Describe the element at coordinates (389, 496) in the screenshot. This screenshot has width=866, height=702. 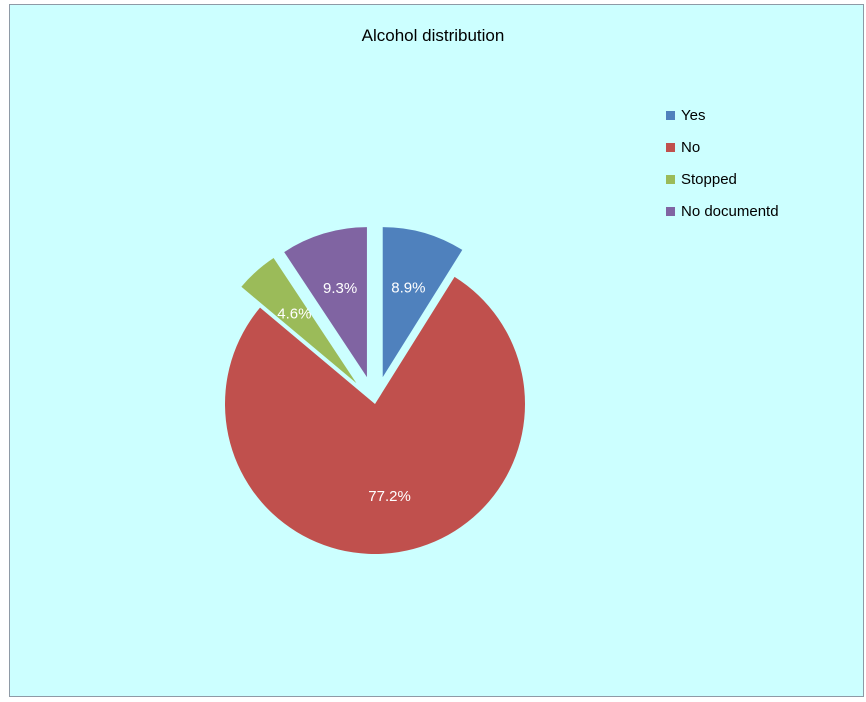
I see `data-label-no: 77.2%` at that location.